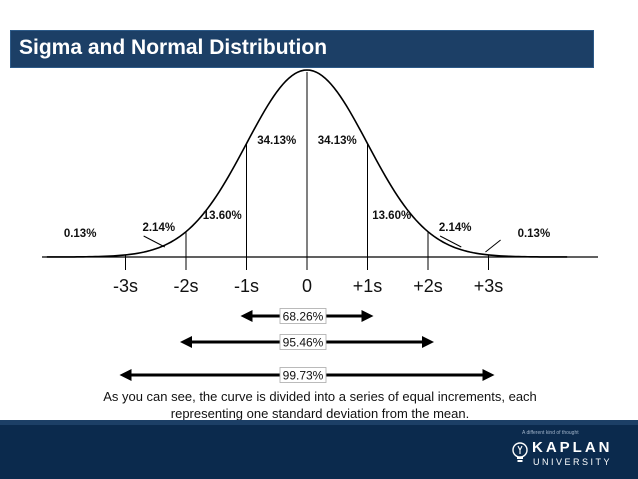  What do you see at coordinates (572, 447) in the screenshot?
I see `logo-wordmark: KAPLAN` at bounding box center [572, 447].